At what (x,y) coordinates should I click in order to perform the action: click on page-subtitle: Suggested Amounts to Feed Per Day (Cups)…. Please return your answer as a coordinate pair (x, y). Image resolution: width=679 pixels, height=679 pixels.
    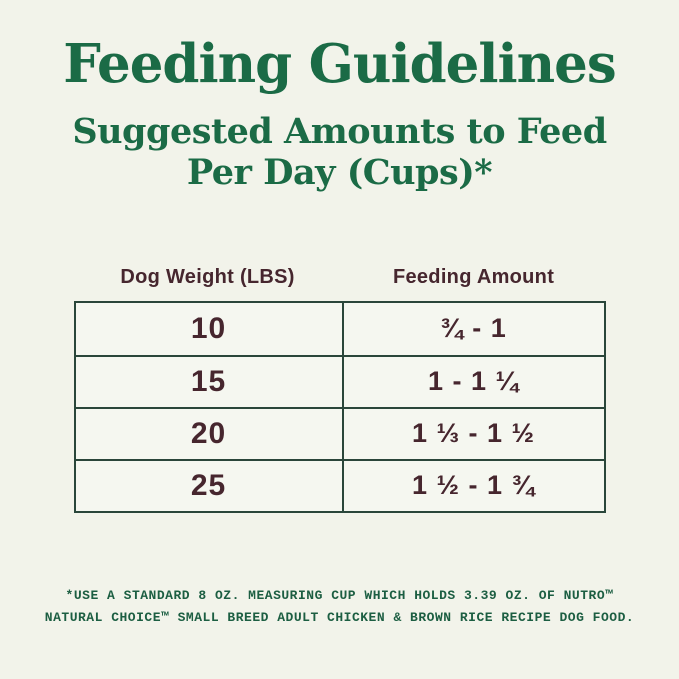
    Looking at the image, I should click on (339, 152).